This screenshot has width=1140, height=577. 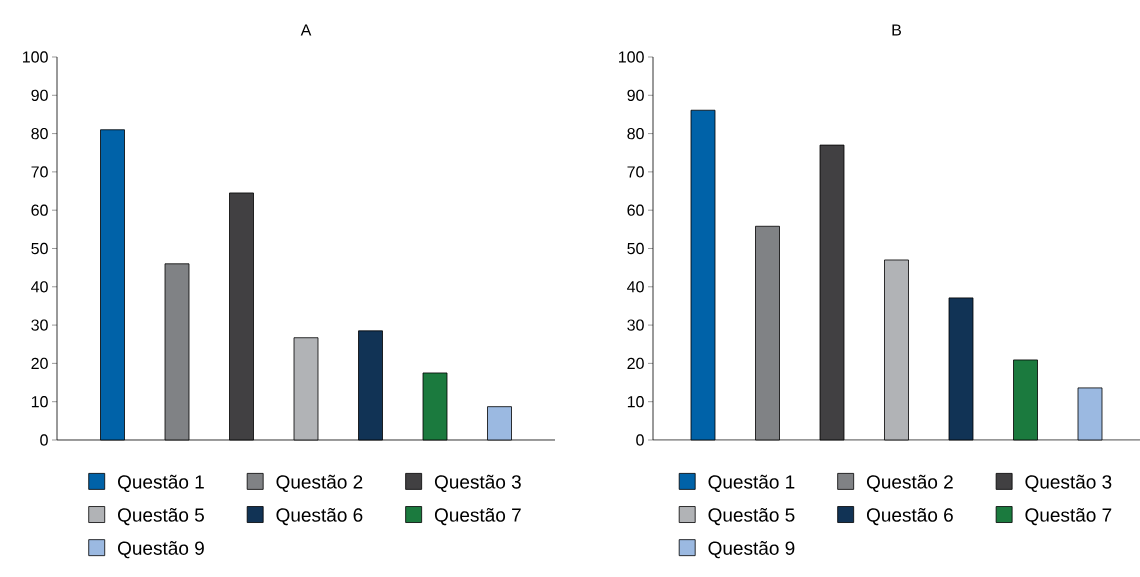 What do you see at coordinates (896, 30) in the screenshot?
I see `chart-title: B` at bounding box center [896, 30].